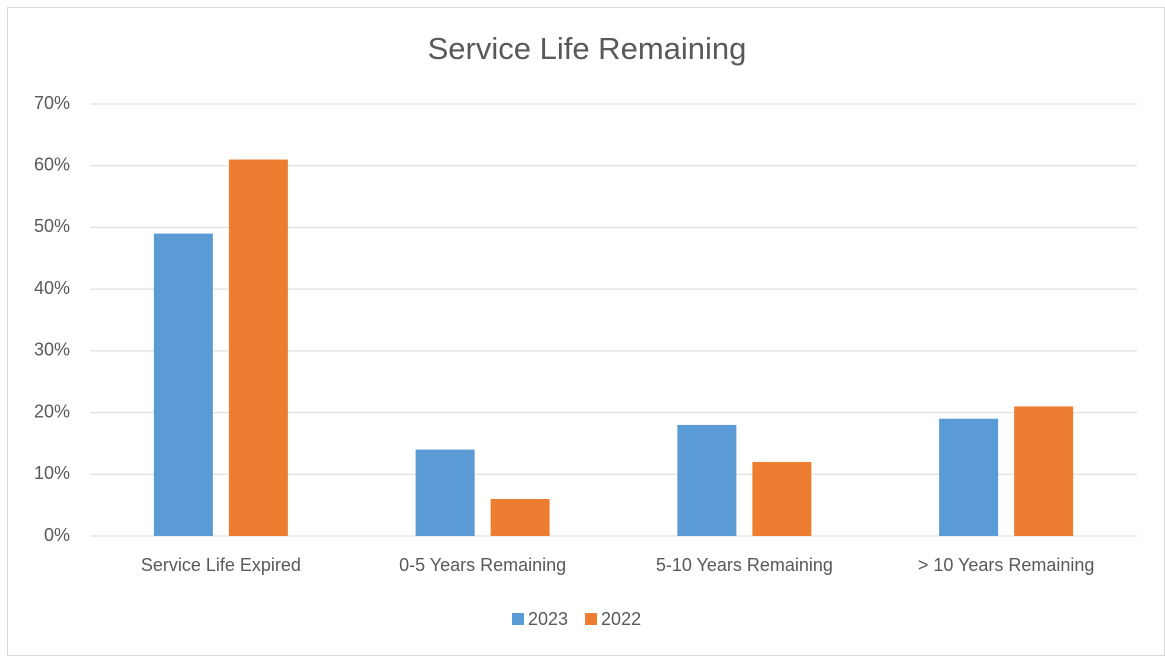  I want to click on y-tick-label: 50%, so click(52, 226).